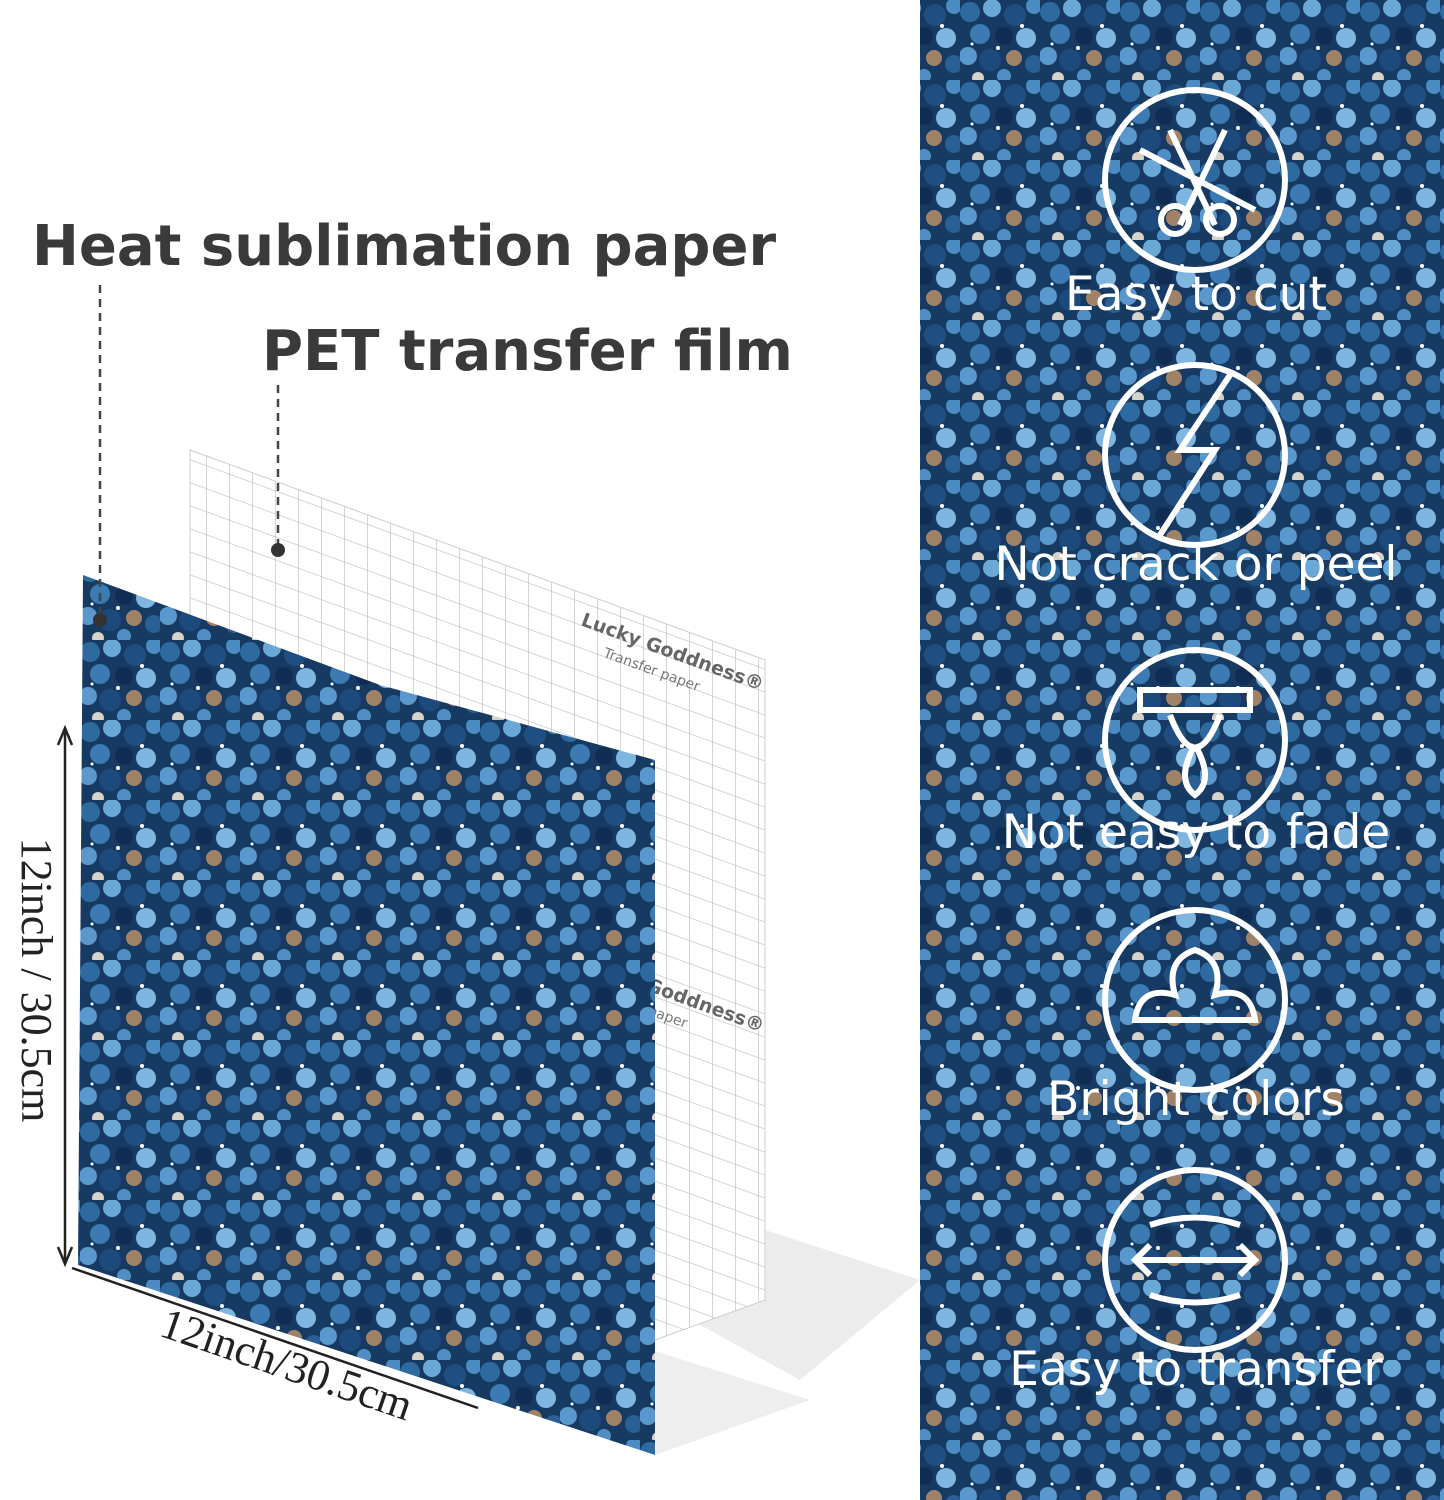 The height and width of the screenshot is (1500, 1444). I want to click on feature-label: Easy to cut, so click(1196, 294).